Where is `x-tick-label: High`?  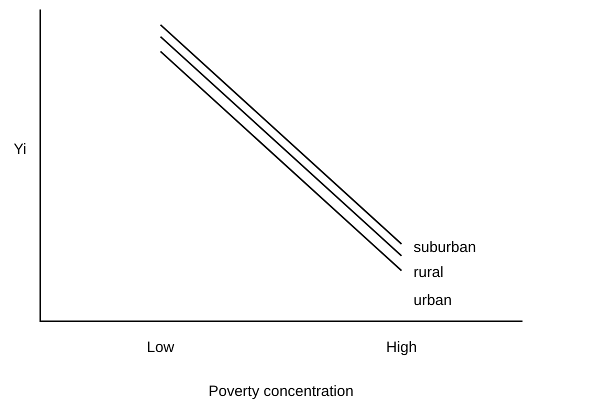
x-tick-label: High is located at coordinates (401, 347).